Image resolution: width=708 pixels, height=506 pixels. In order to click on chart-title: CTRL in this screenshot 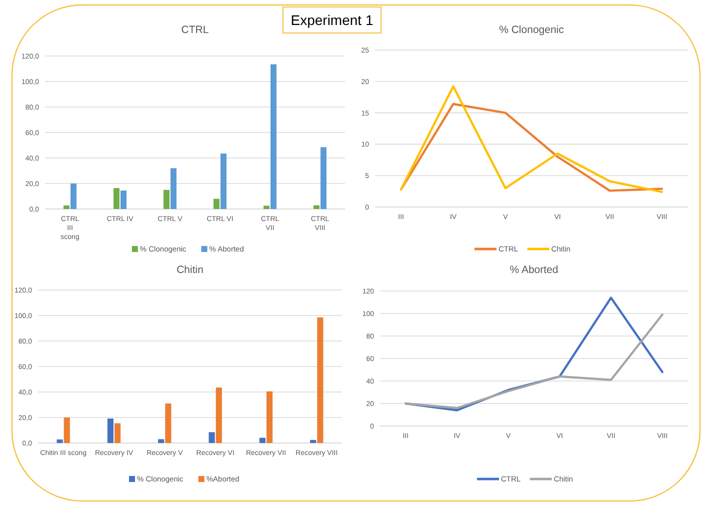, I will do `click(195, 30)`.